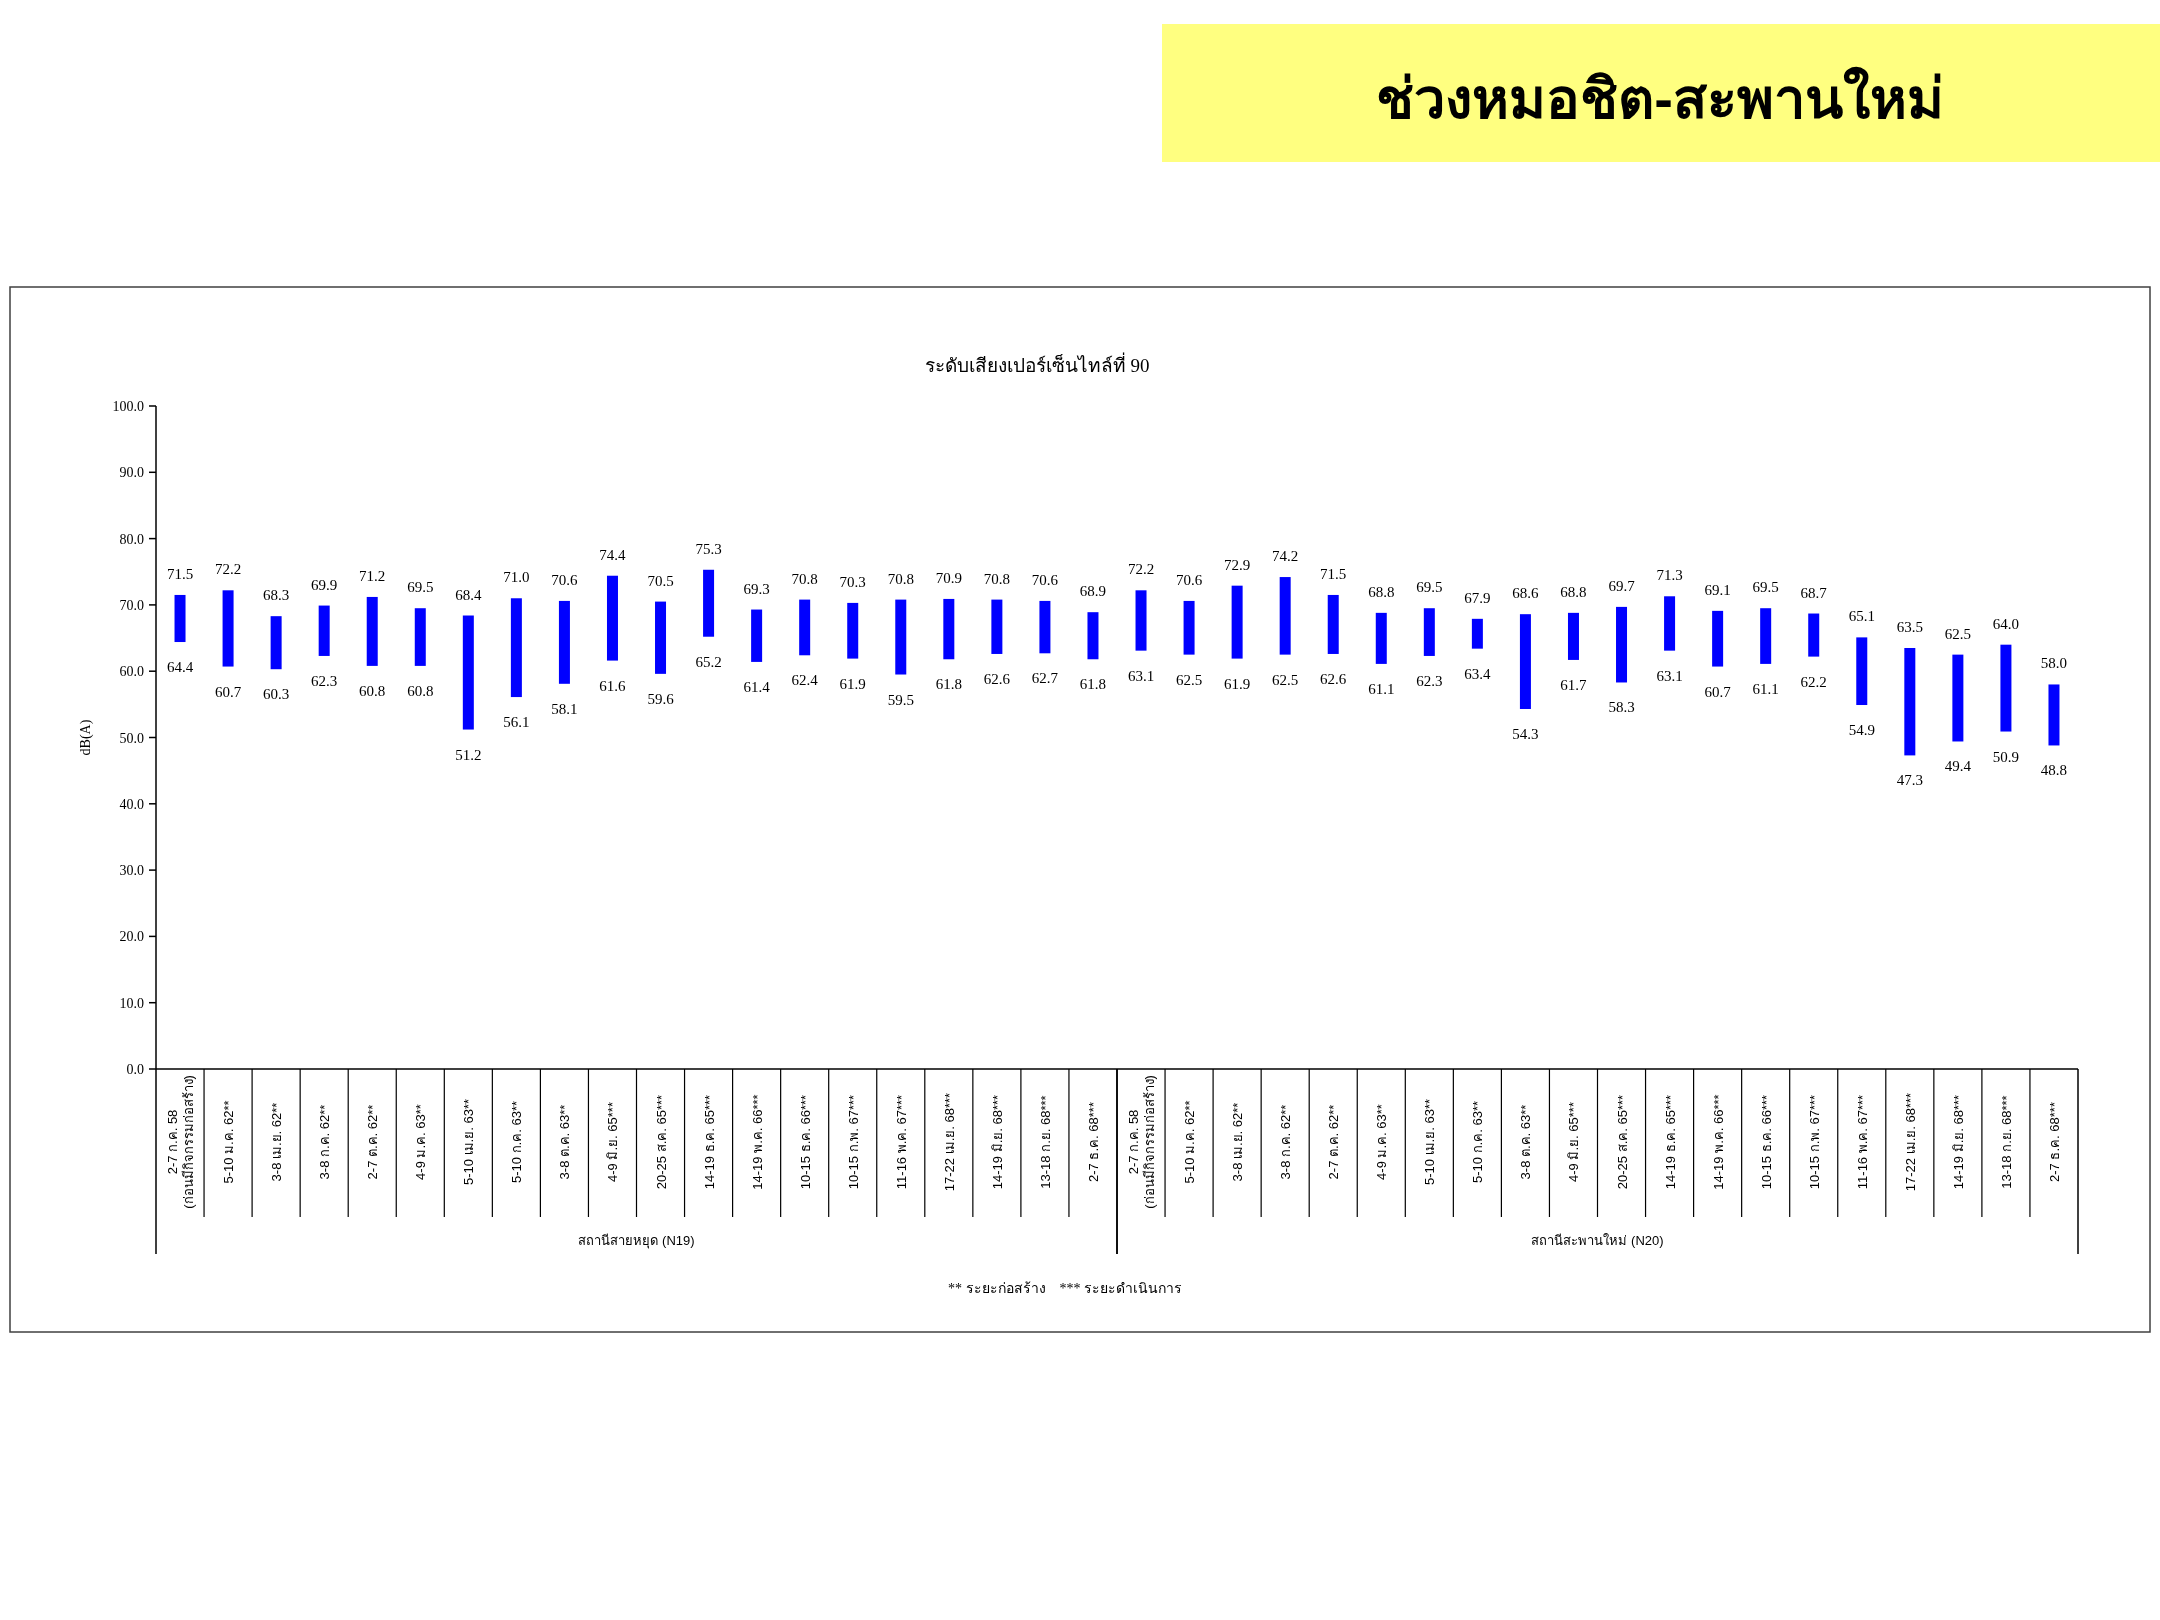  I want to click on x-tick-label: 5-10 ม.ค. 62**, so click(1190, 1142).